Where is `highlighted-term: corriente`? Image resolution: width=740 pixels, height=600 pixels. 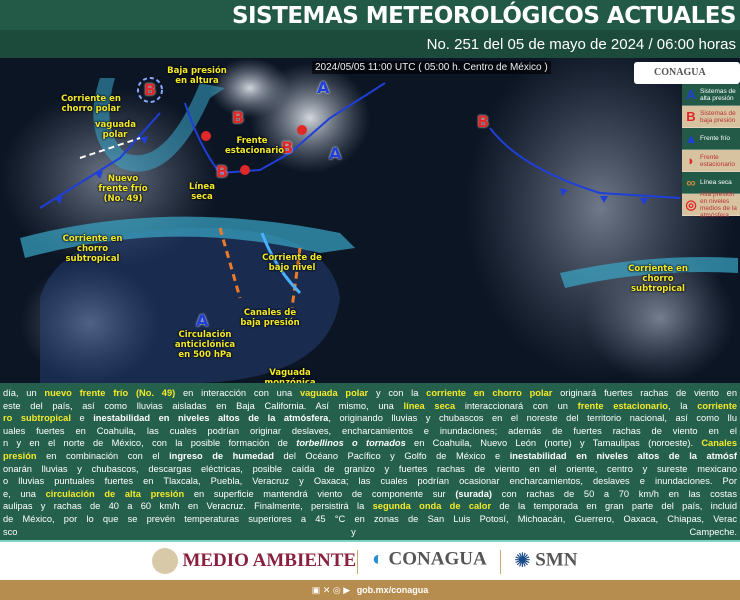 highlighted-term: corriente is located at coordinates (717, 405).